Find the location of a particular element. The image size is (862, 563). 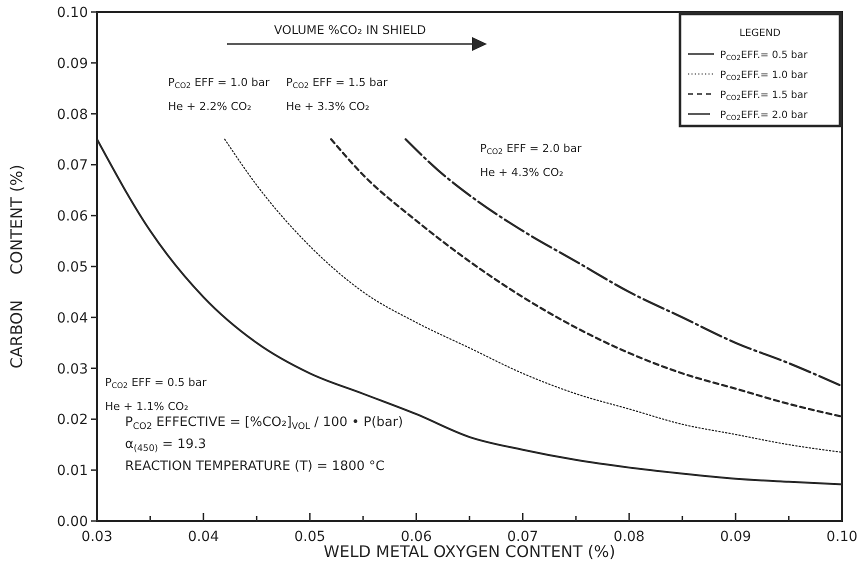

annotation: VOLUME %CO₂ IN SHIELD is located at coordinates (350, 30).